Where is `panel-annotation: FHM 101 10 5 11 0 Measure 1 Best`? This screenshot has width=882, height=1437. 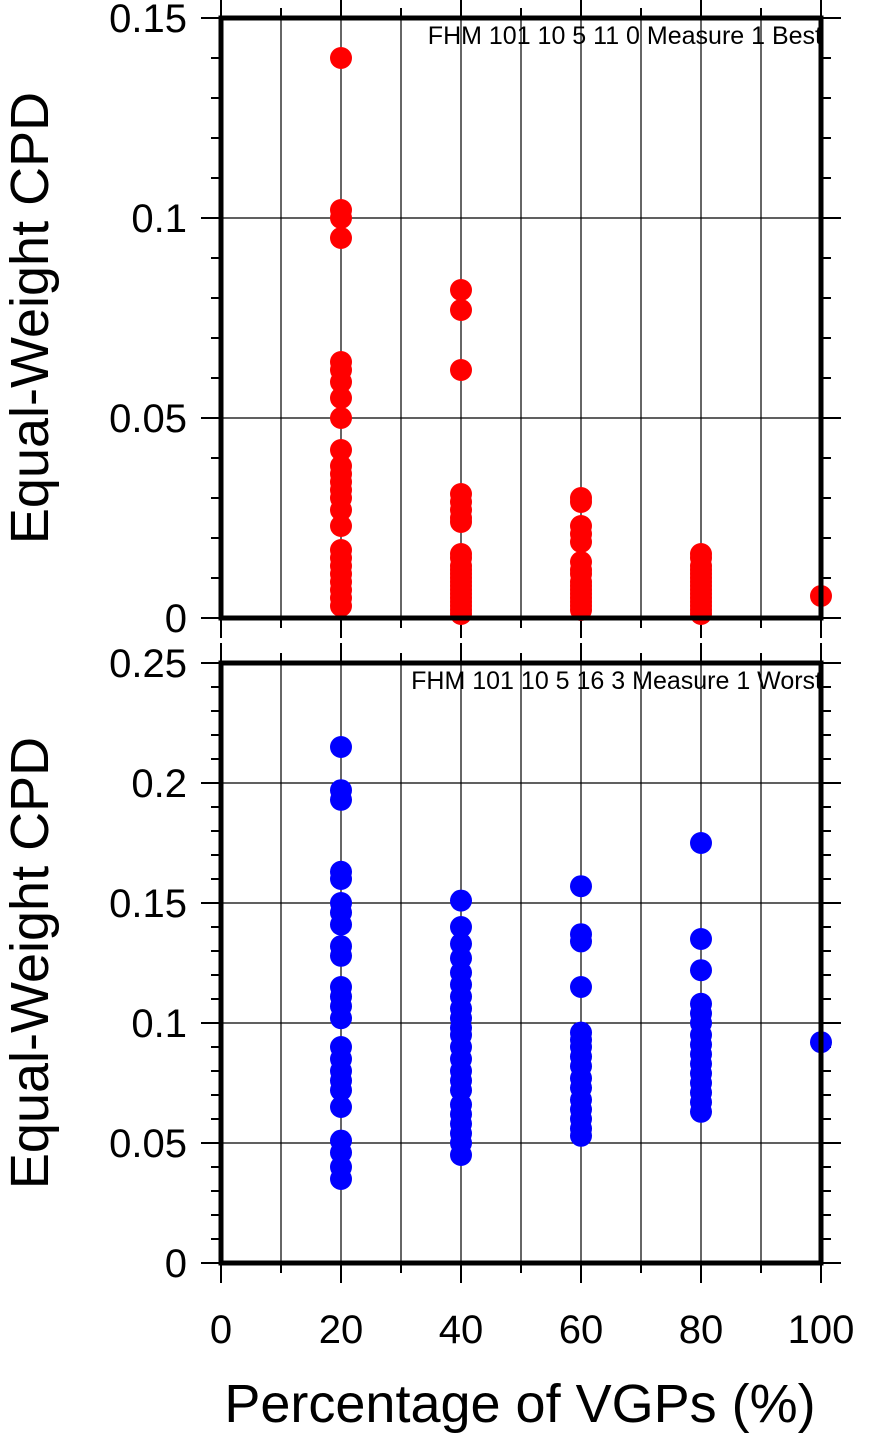 panel-annotation: FHM 101 10 5 11 0 Measure 1 Best is located at coordinates (625, 36).